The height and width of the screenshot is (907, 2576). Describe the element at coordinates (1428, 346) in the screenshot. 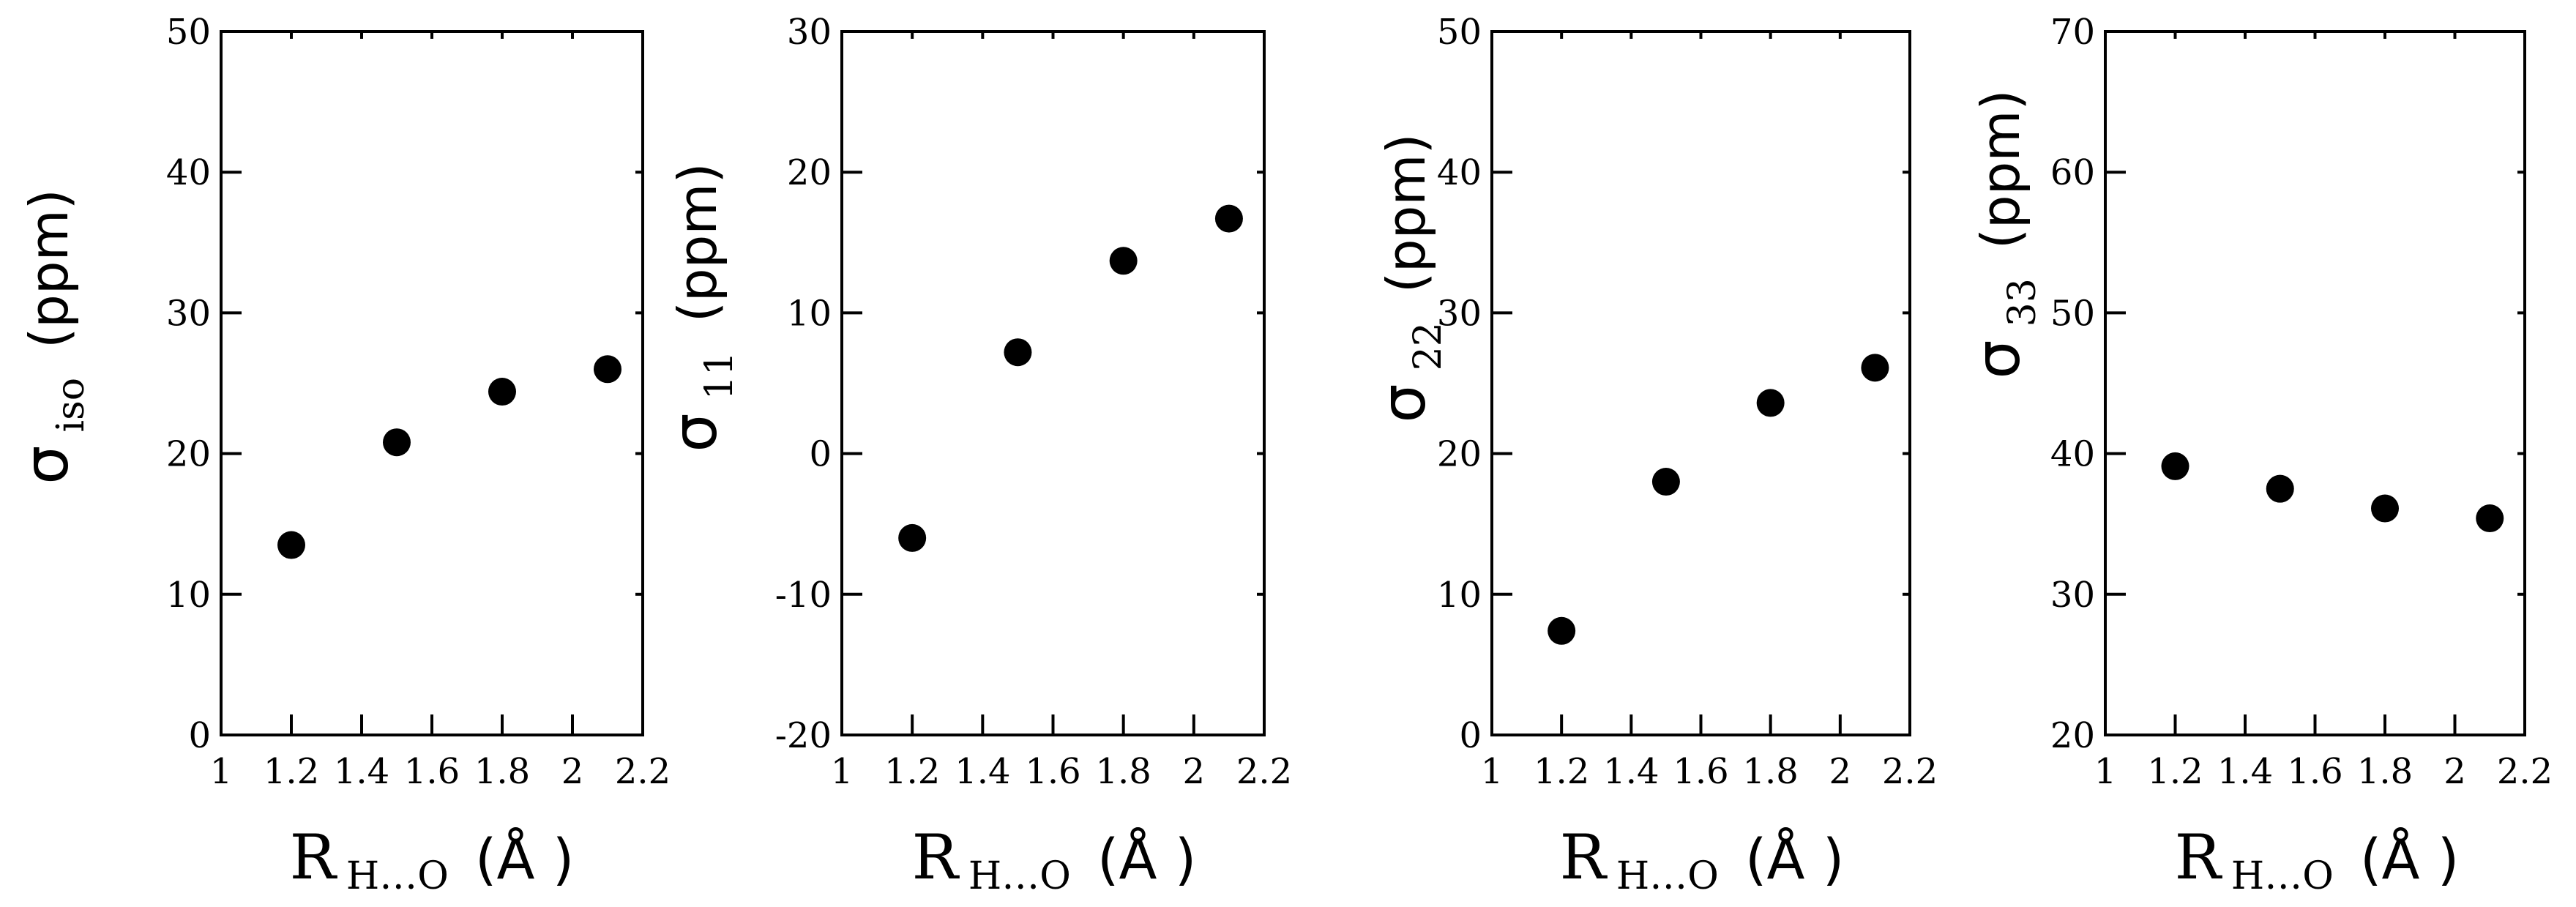

I see `y-axis-subscript: 22` at that location.